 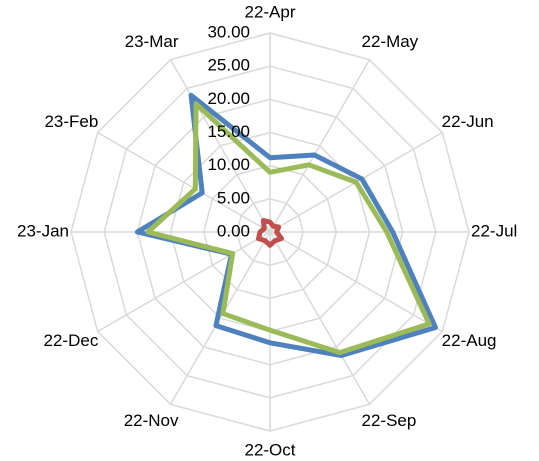 What do you see at coordinates (468, 121) in the screenshot?
I see `category-label: 22-Jun` at bounding box center [468, 121].